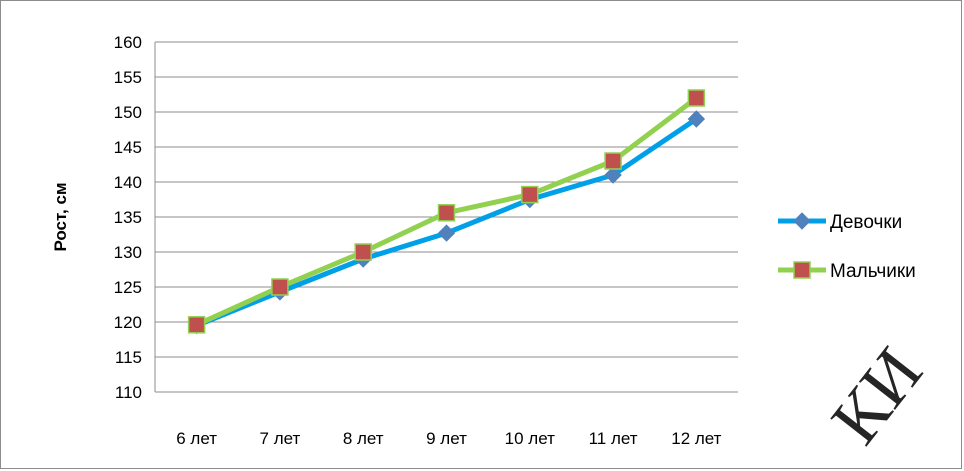 This screenshot has height=471, width=964. What do you see at coordinates (196, 438) in the screenshot?
I see `x-tick-label: 6 лет` at bounding box center [196, 438].